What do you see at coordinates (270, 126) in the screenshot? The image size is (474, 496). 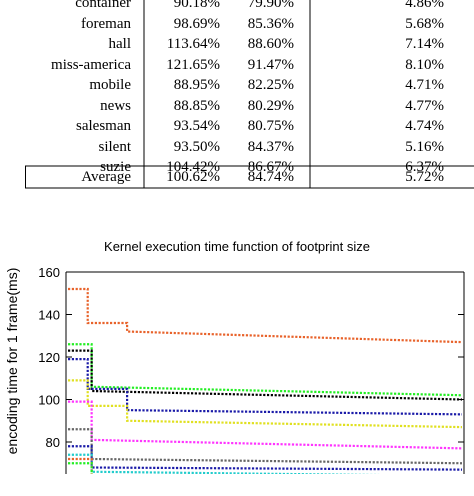 I see `table-cell-c2: 80.75%` at bounding box center [270, 126].